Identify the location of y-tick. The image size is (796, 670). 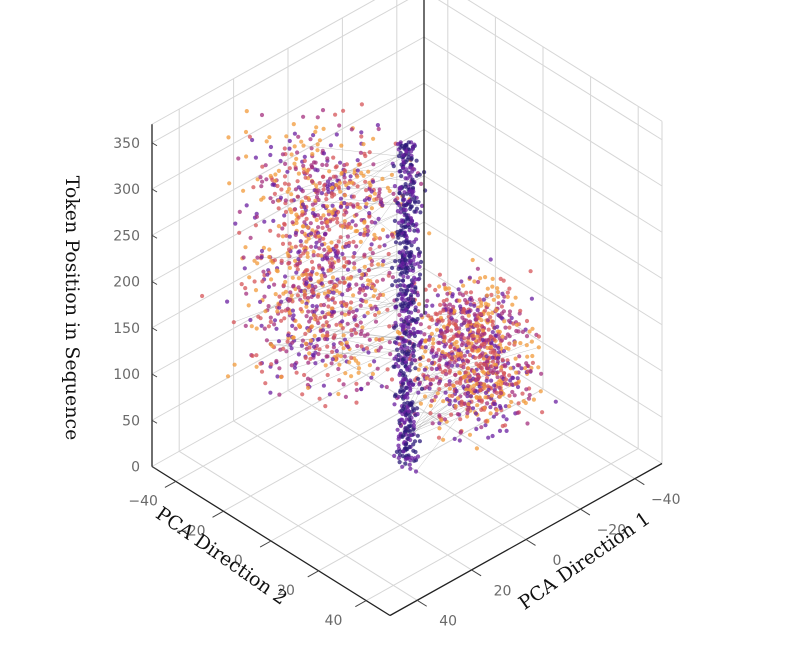
(421, 603).